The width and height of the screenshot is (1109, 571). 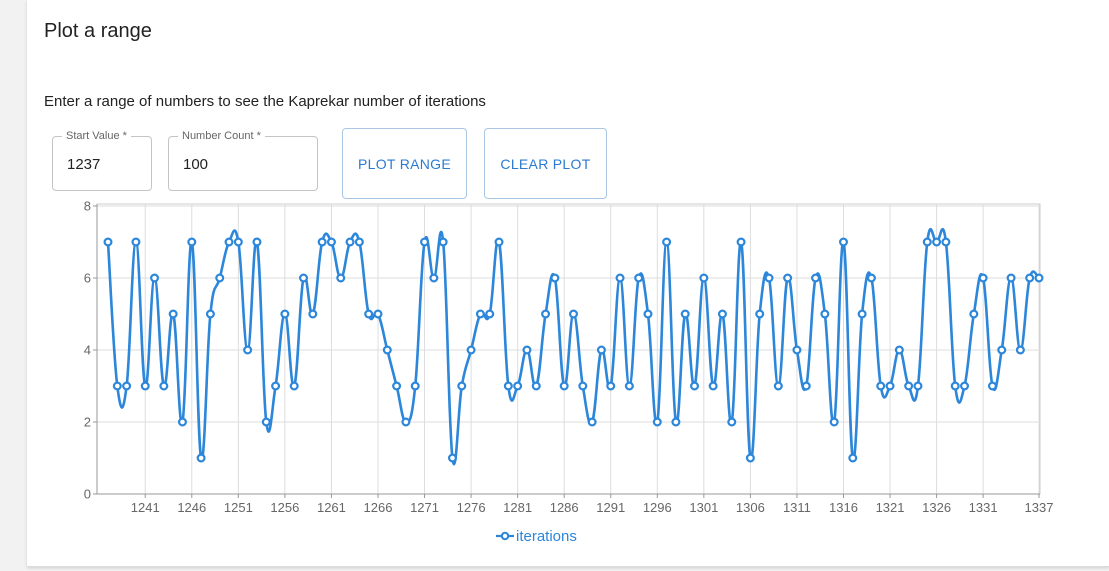 I want to click on y-tick-label: 4, so click(x=87, y=350).